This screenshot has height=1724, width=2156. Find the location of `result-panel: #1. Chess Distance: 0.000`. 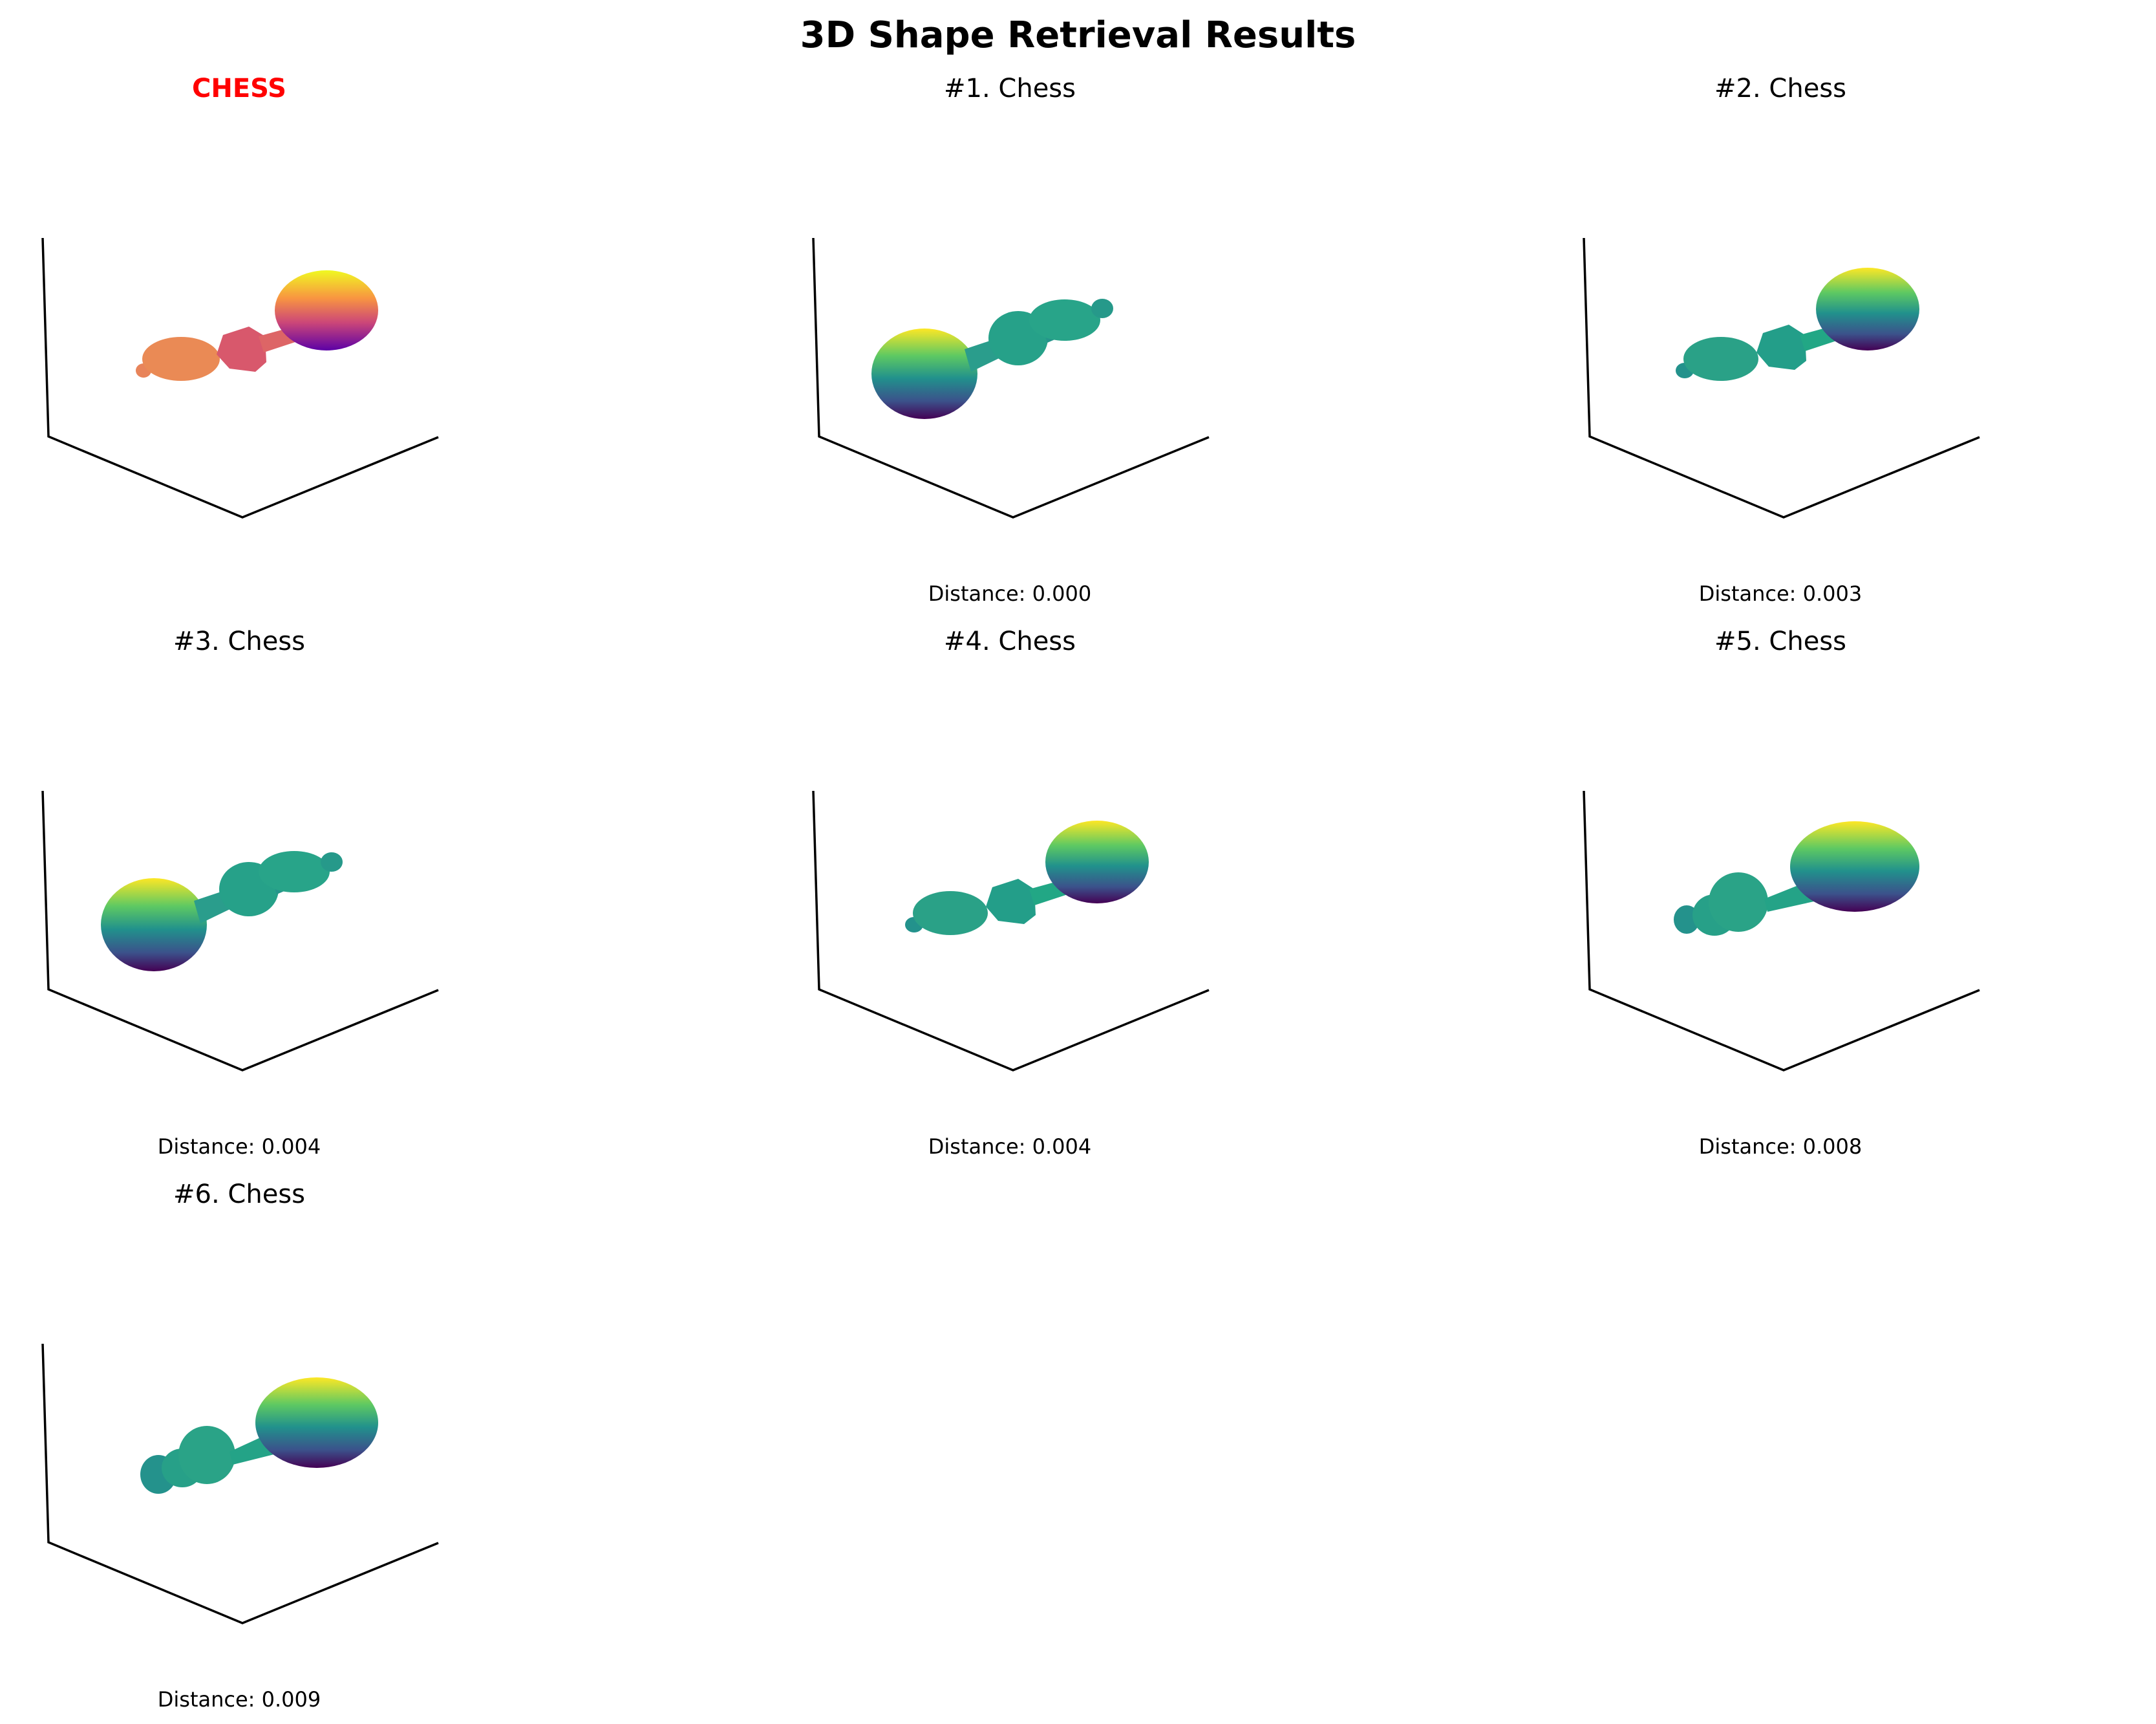

result-panel: #1. Chess Distance: 0.000 is located at coordinates (1126, 303).